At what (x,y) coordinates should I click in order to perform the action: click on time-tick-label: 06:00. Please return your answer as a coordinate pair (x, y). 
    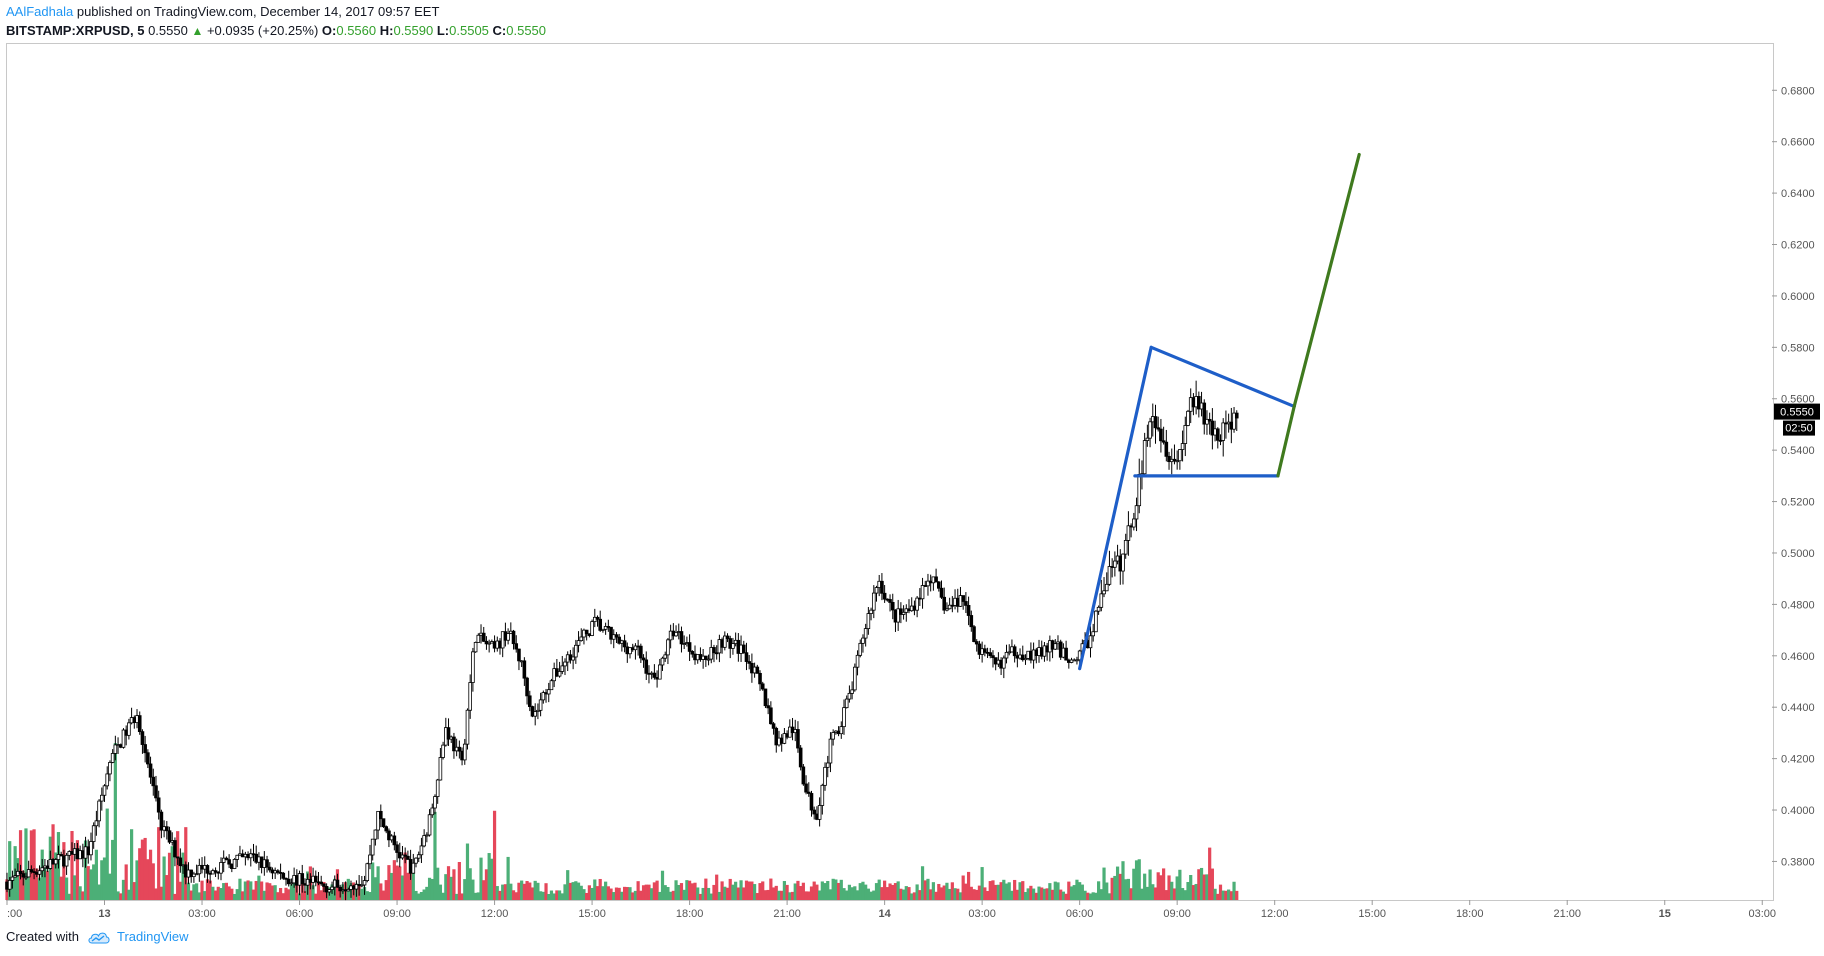
    Looking at the image, I should click on (300, 914).